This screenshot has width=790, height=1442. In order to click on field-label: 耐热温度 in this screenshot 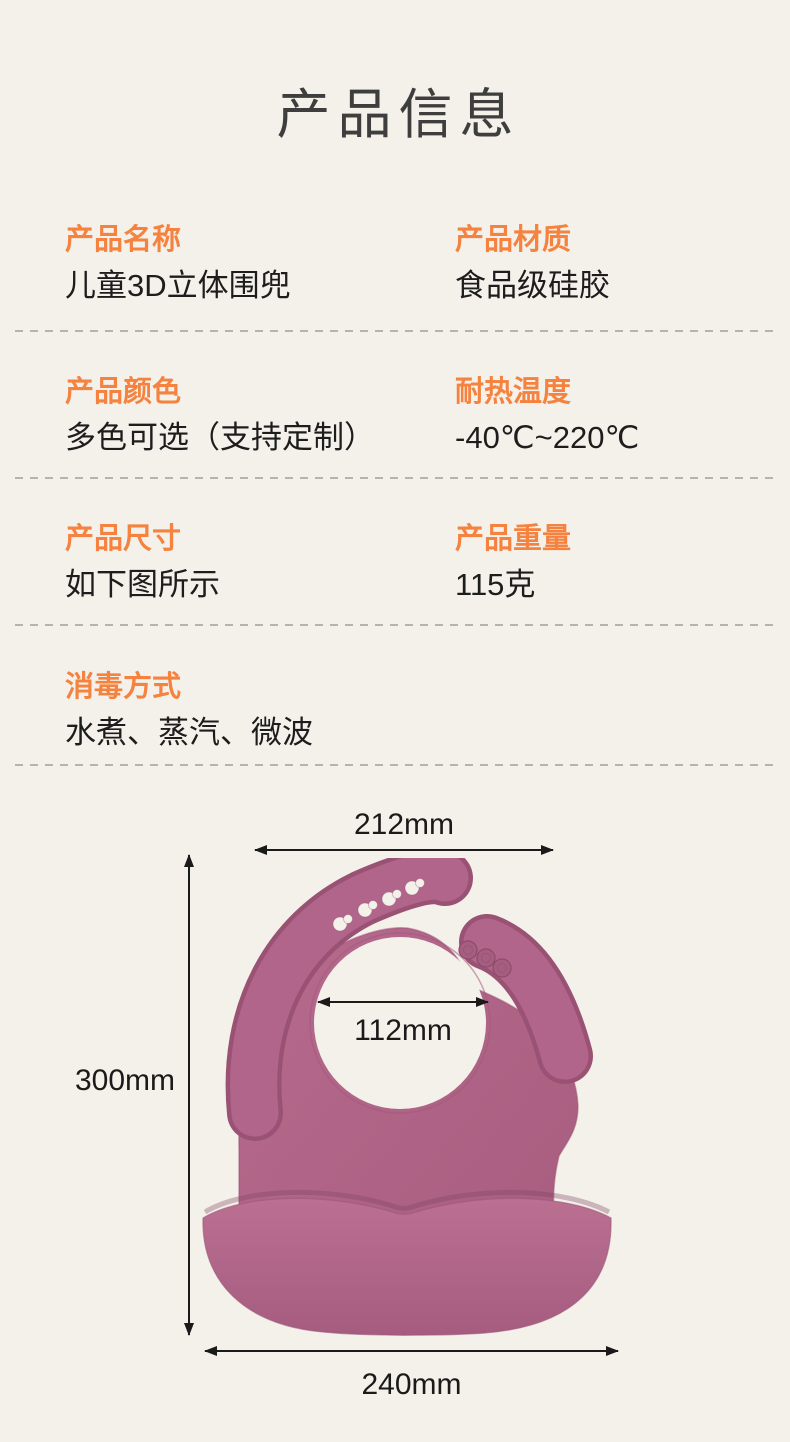, I will do `click(513, 392)`.